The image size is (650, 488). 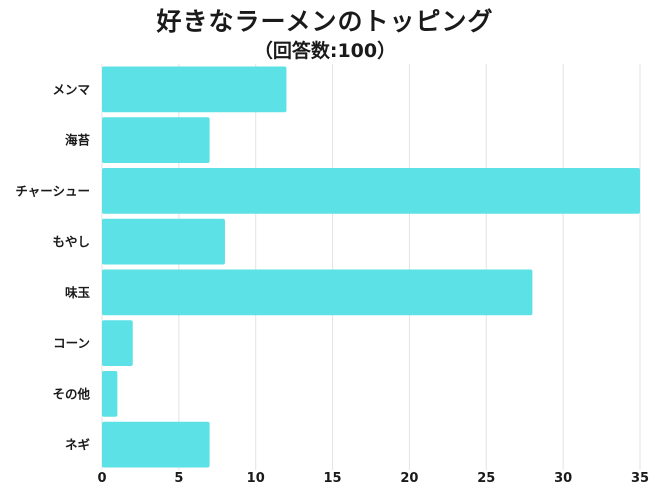 What do you see at coordinates (78, 444) in the screenshot?
I see `category-label: ネギ` at bounding box center [78, 444].